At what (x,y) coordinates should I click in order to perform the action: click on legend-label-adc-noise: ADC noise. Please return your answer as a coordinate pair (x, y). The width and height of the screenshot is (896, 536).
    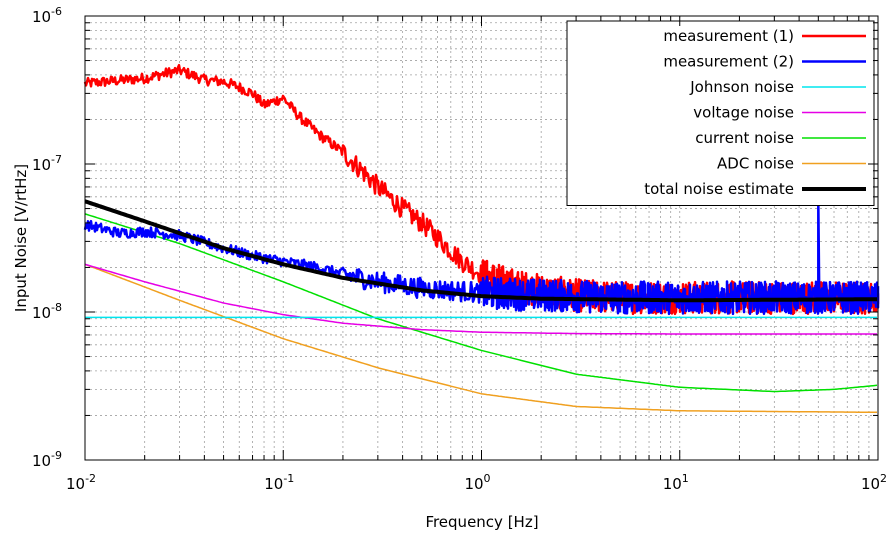
    Looking at the image, I should click on (755, 164).